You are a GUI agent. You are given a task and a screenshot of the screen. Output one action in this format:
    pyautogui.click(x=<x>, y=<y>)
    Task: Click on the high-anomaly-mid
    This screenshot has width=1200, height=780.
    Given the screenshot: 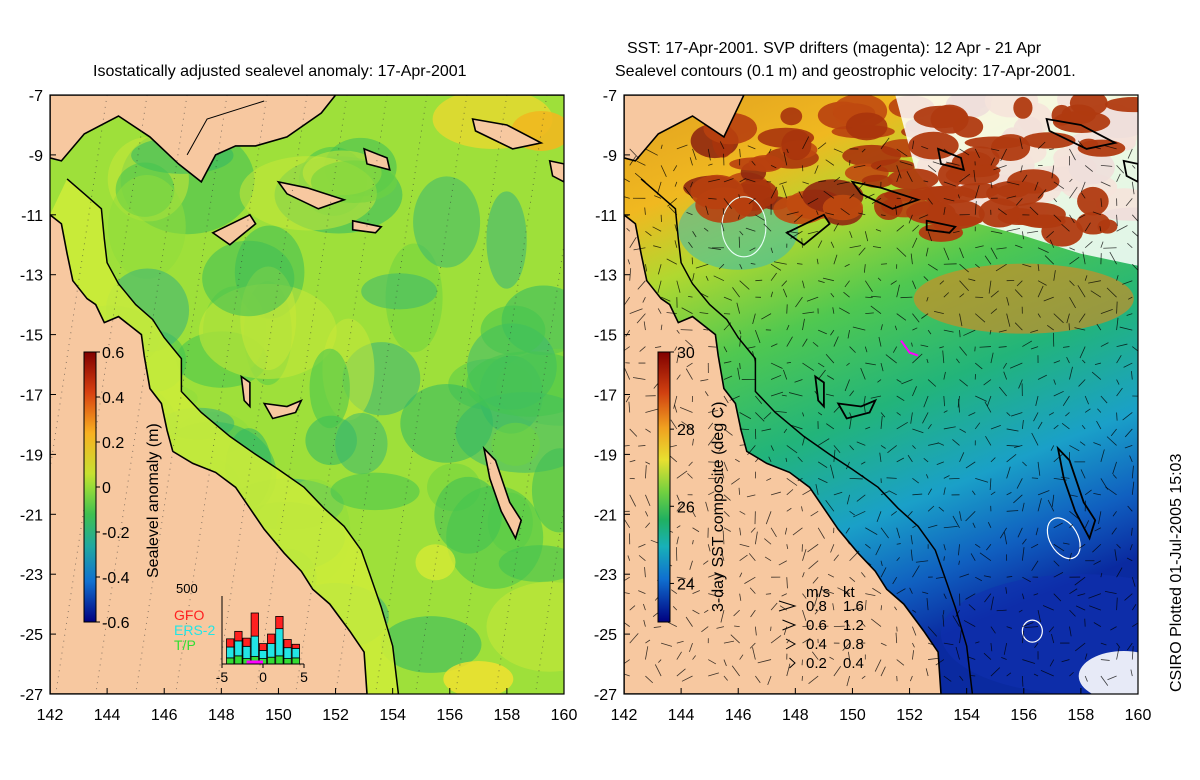 What is the action you would take?
    pyautogui.click(x=435, y=562)
    